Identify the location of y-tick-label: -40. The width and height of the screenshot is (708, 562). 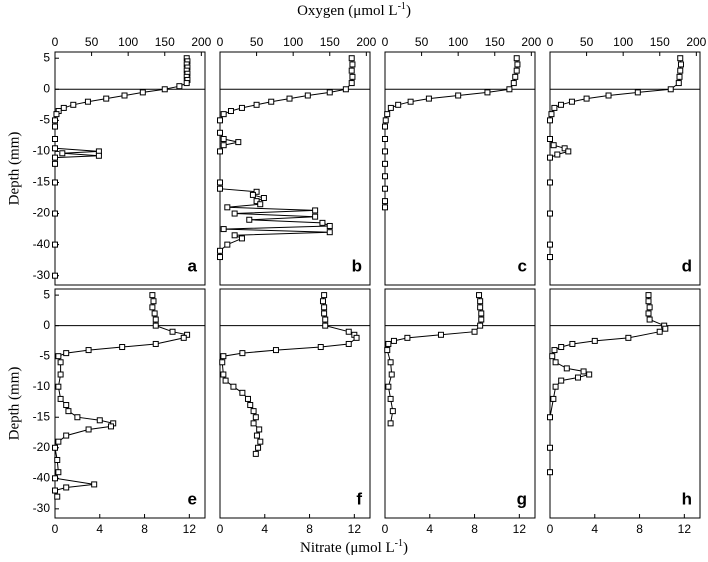
(42, 477).